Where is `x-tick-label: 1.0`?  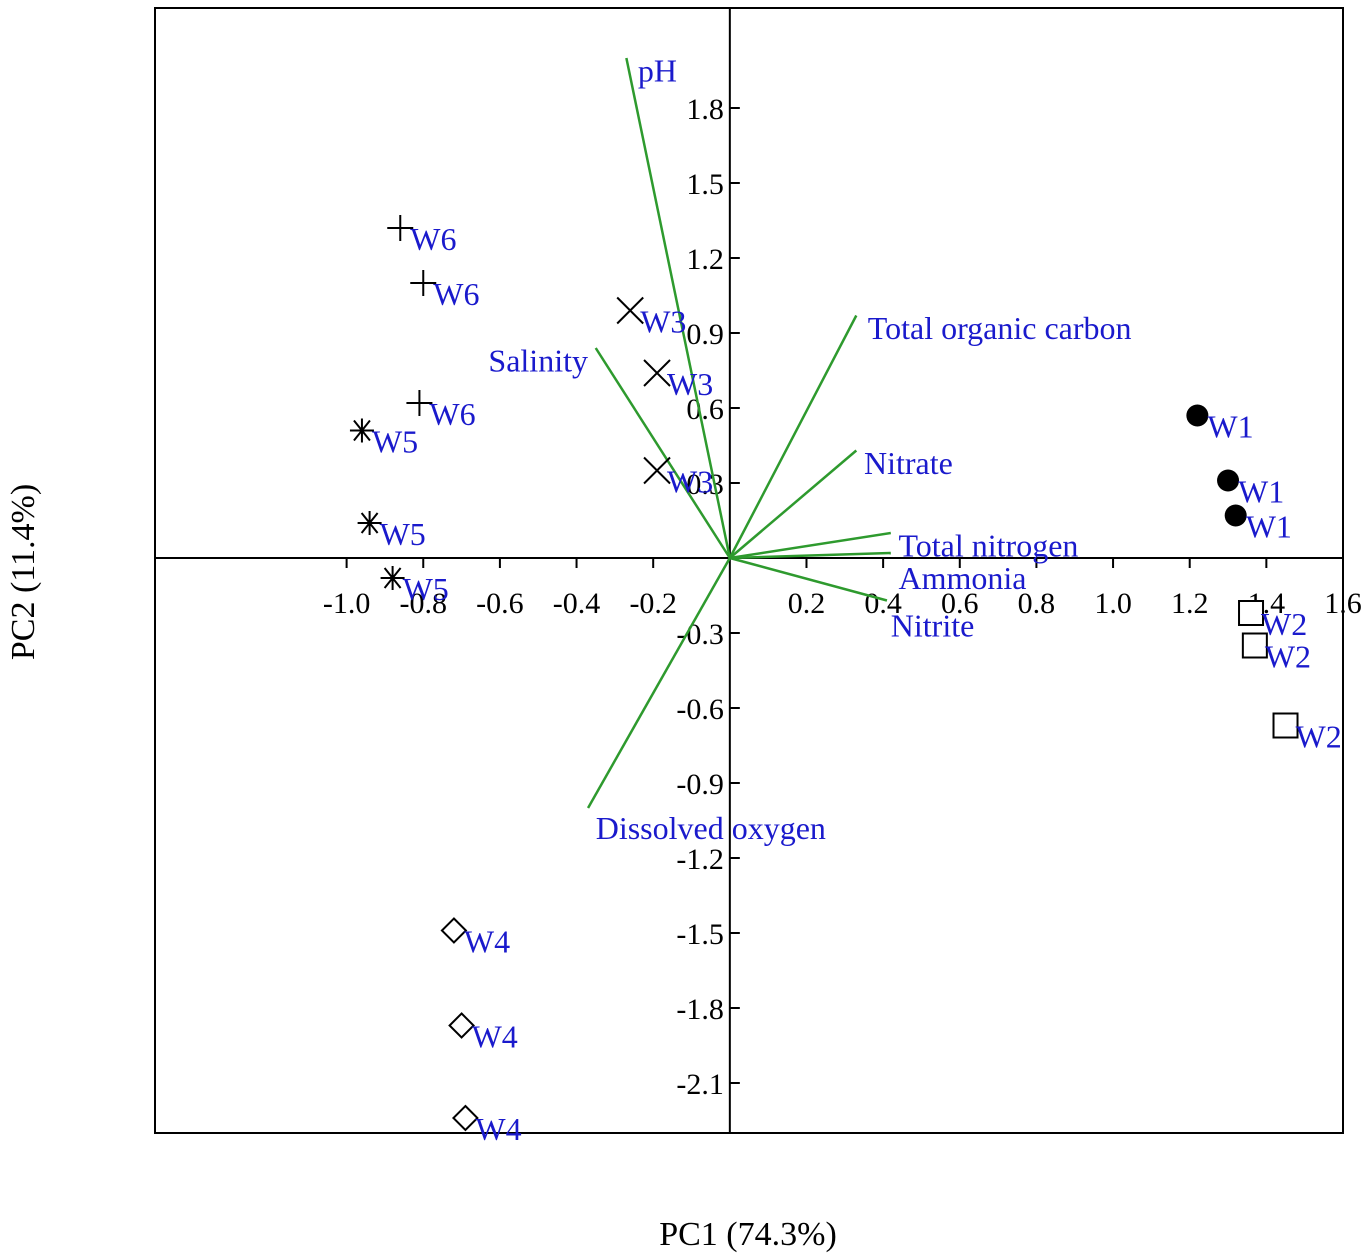
x-tick-label: 1.0 is located at coordinates (1113, 603).